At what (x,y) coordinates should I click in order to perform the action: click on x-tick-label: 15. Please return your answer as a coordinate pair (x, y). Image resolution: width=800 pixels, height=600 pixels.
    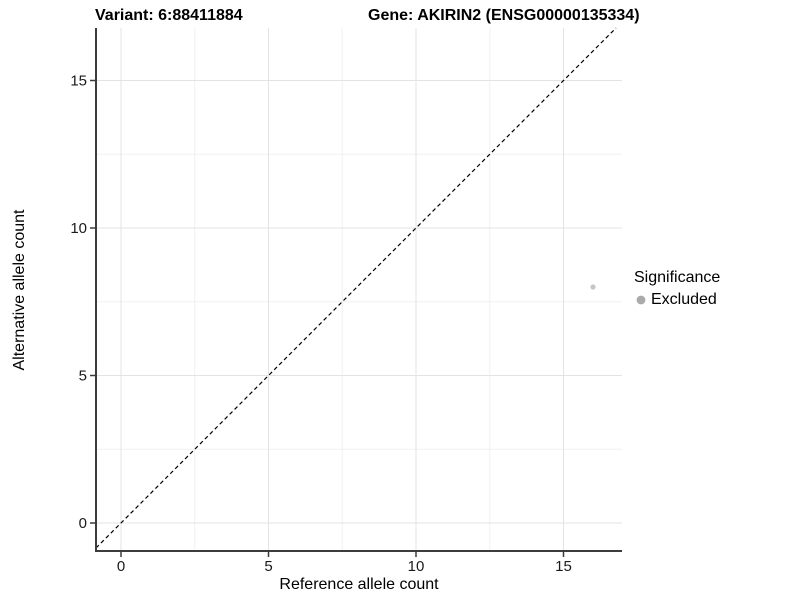
    Looking at the image, I should click on (563, 566).